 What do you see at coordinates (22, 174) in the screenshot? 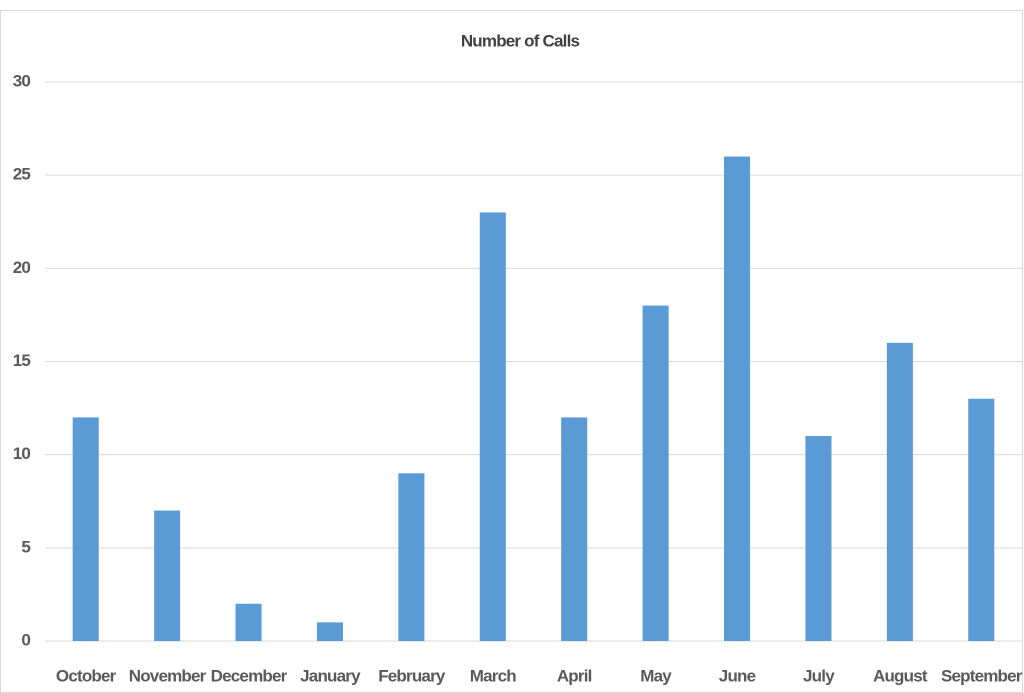
I see `y-tick-label: 25` at bounding box center [22, 174].